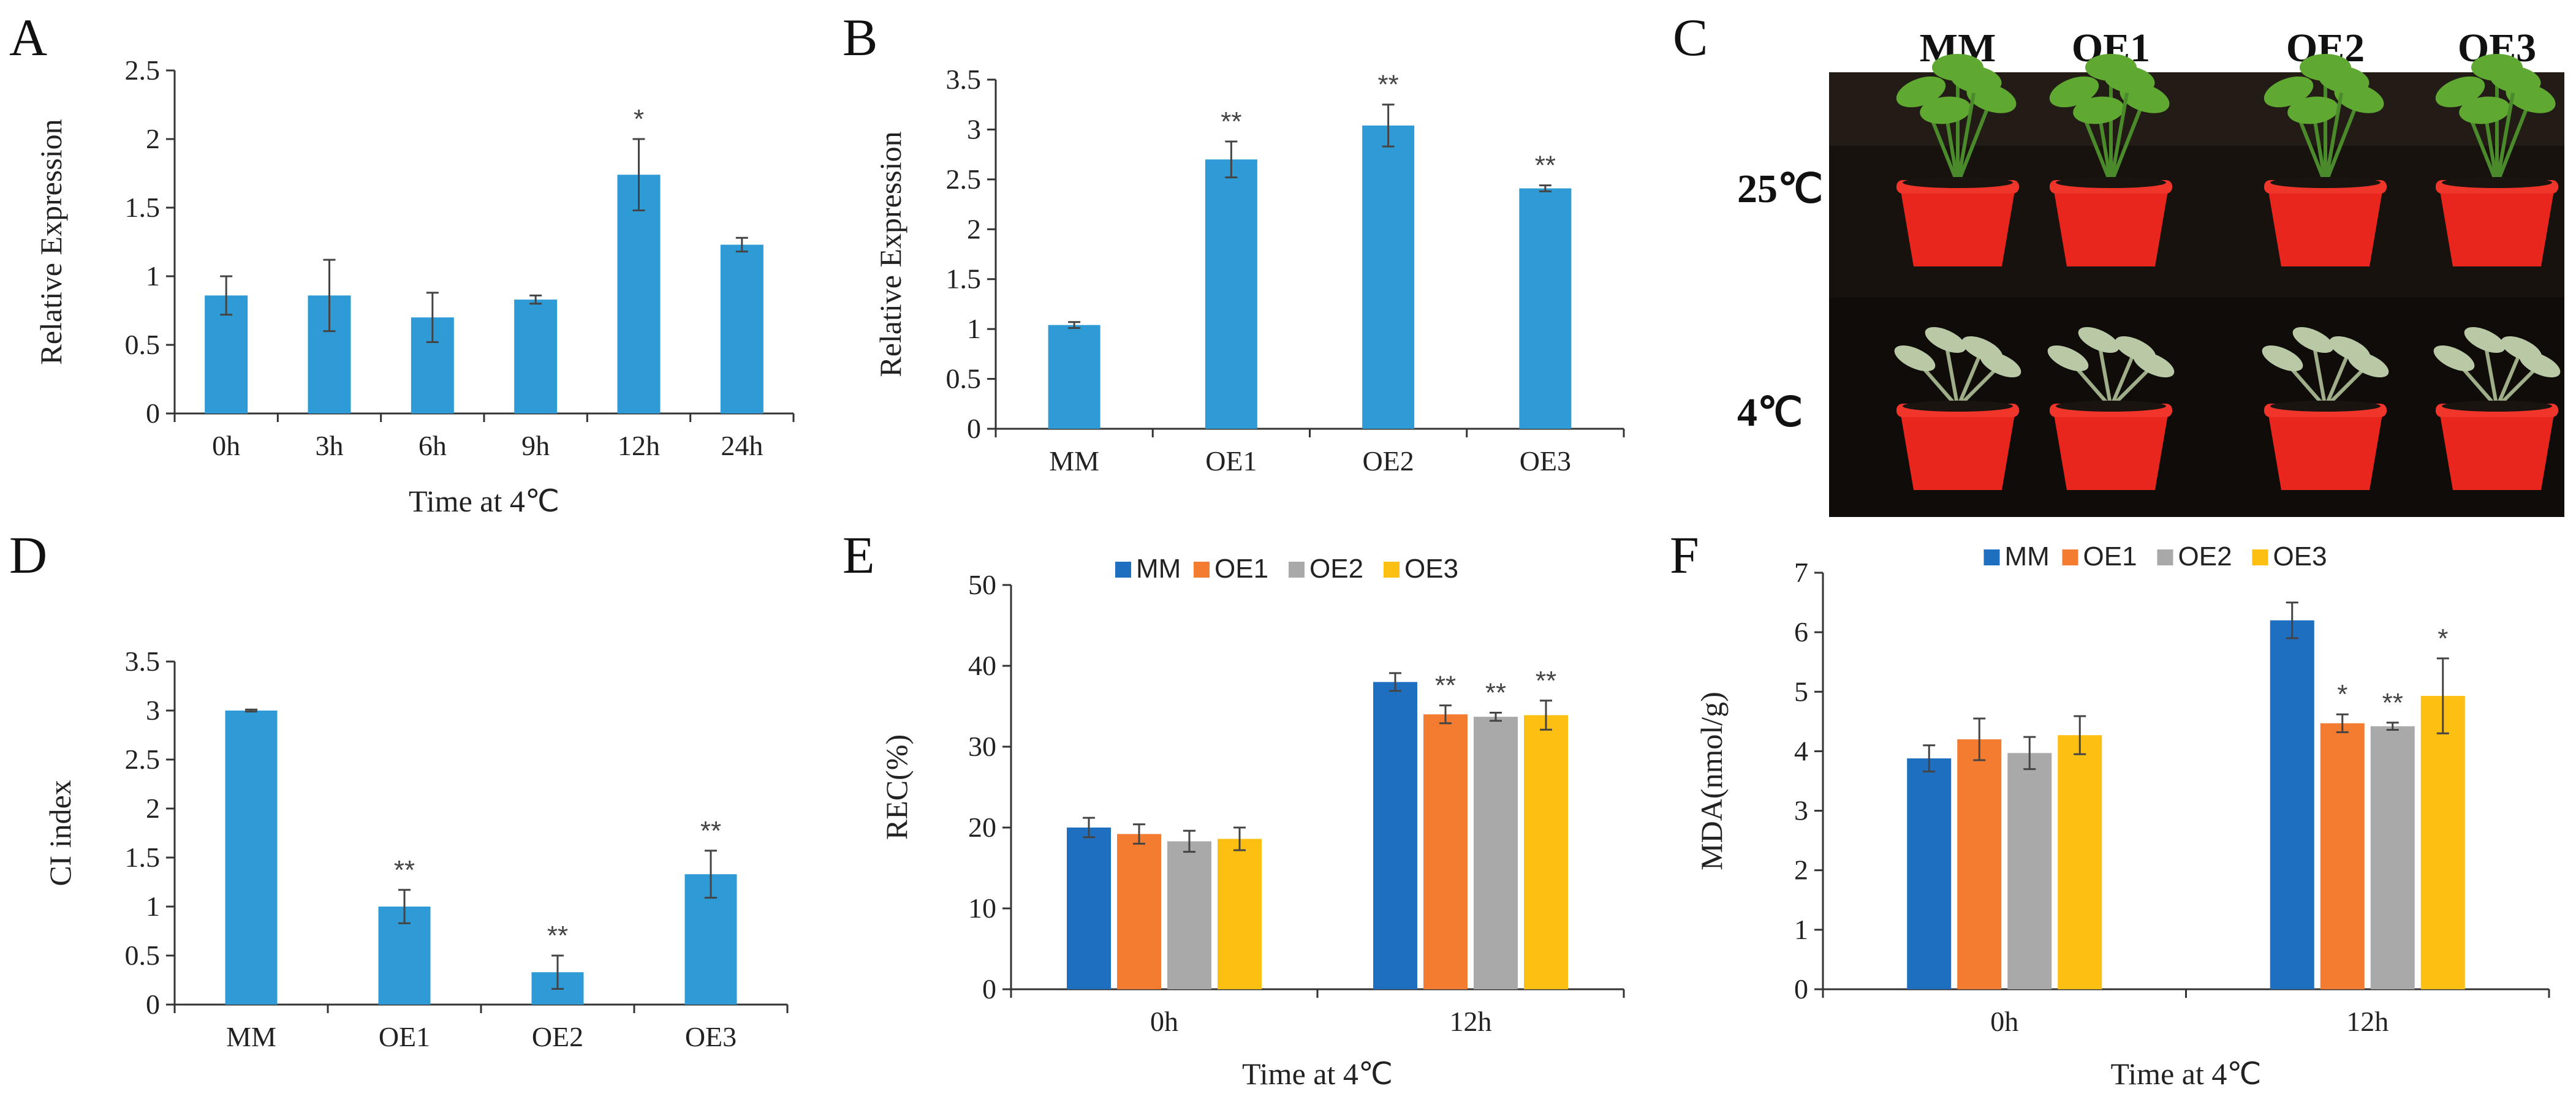  What do you see at coordinates (711, 1036) in the screenshot?
I see `x-tick-label: OE3` at bounding box center [711, 1036].